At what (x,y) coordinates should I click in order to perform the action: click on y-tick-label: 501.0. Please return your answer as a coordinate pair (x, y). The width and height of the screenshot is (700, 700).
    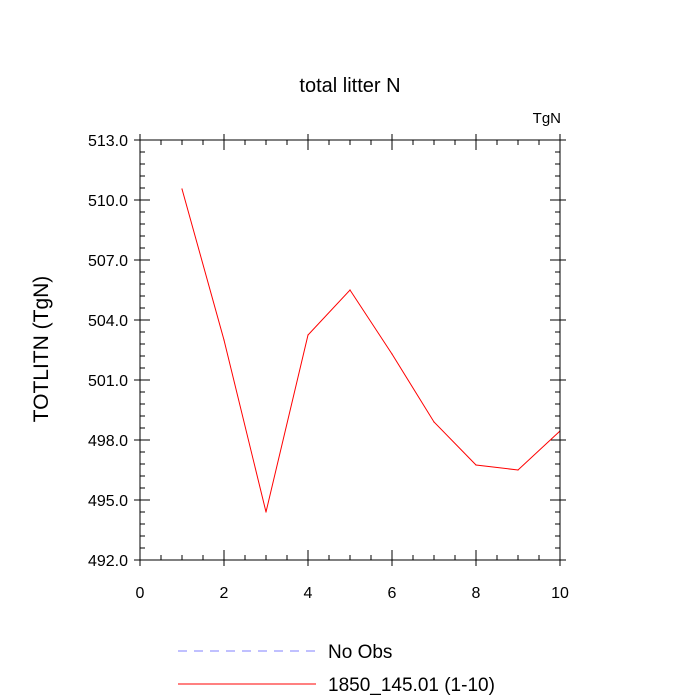
    Looking at the image, I should click on (108, 381).